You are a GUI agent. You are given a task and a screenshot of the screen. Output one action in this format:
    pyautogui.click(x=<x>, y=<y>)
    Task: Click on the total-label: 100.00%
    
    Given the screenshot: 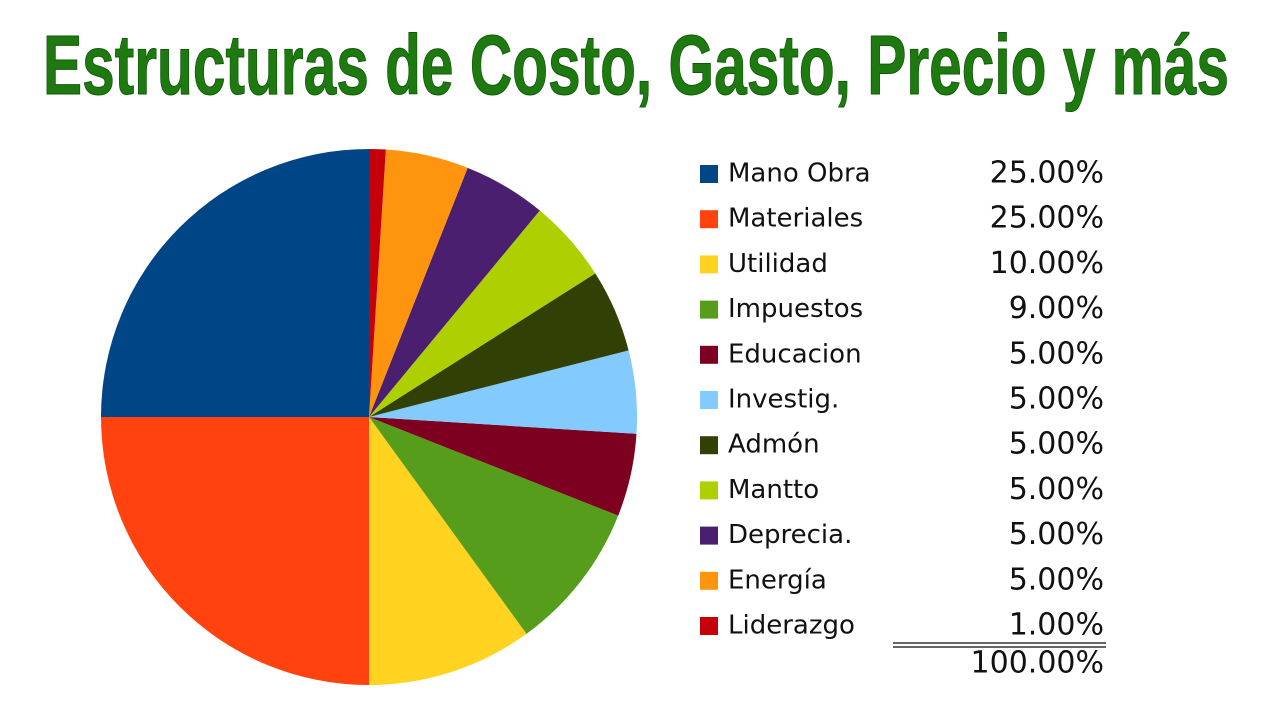 What is the action you would take?
    pyautogui.click(x=1037, y=663)
    